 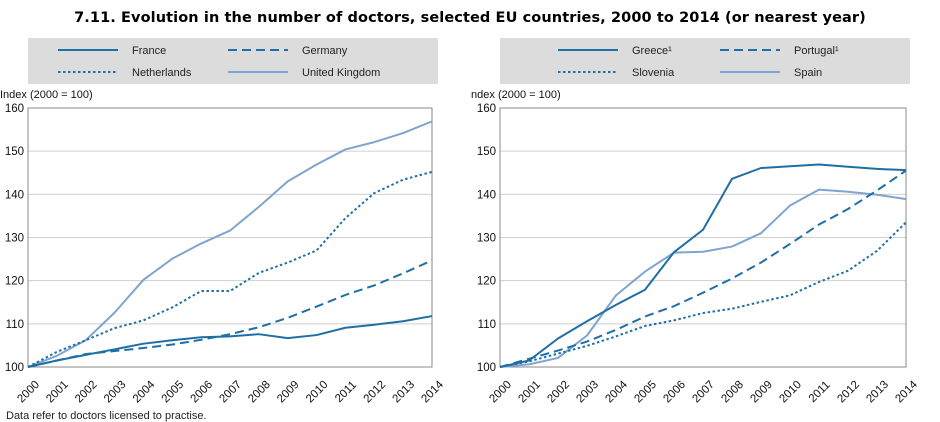 What do you see at coordinates (112, 51) in the screenshot?
I see `legend-item-france: France` at bounding box center [112, 51].